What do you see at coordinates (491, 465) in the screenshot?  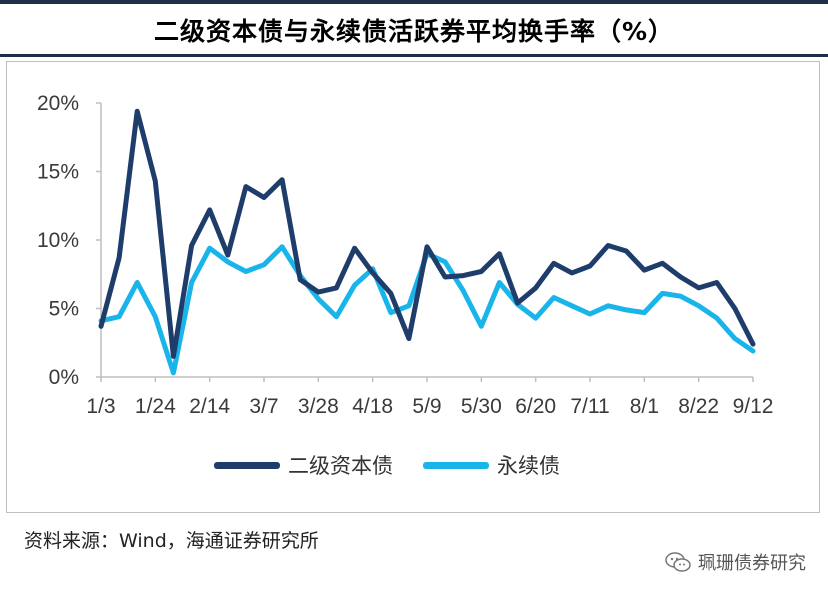 I see `legend-item-series2: 永续债` at bounding box center [491, 465].